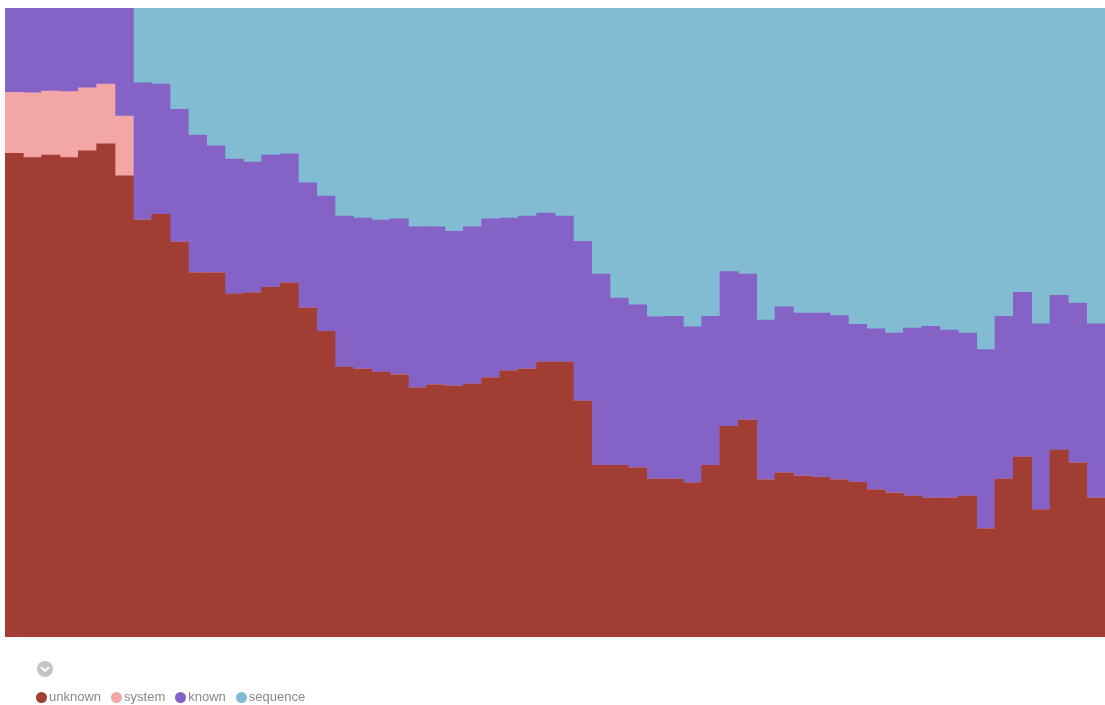  I want to click on legend-label: known, so click(207, 697).